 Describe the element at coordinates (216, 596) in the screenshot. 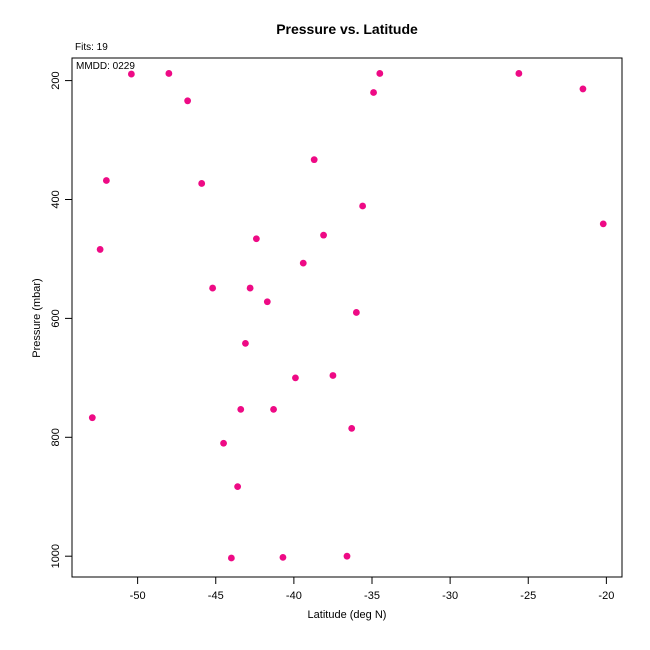

I see `x-tick-label: -45` at that location.